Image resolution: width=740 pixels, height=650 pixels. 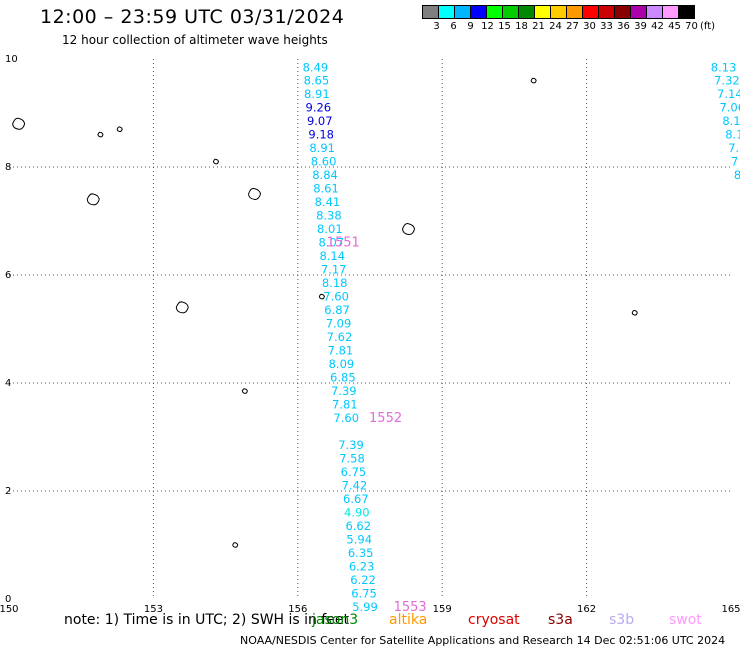 I want to click on wave-height-label: 6.85, so click(x=343, y=378).